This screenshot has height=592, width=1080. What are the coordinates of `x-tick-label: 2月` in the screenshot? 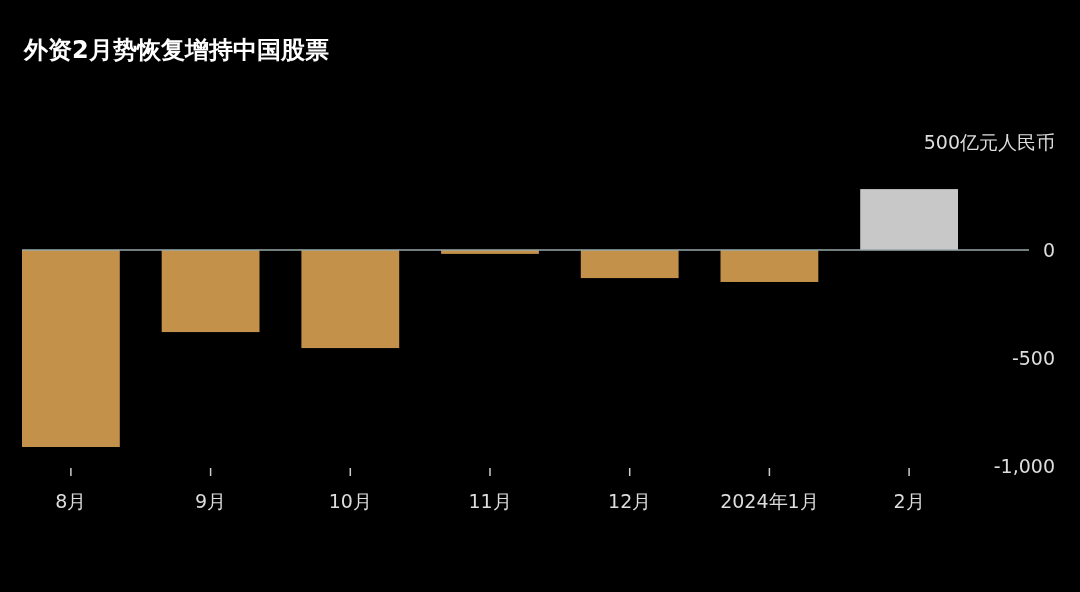 It's located at (909, 501).